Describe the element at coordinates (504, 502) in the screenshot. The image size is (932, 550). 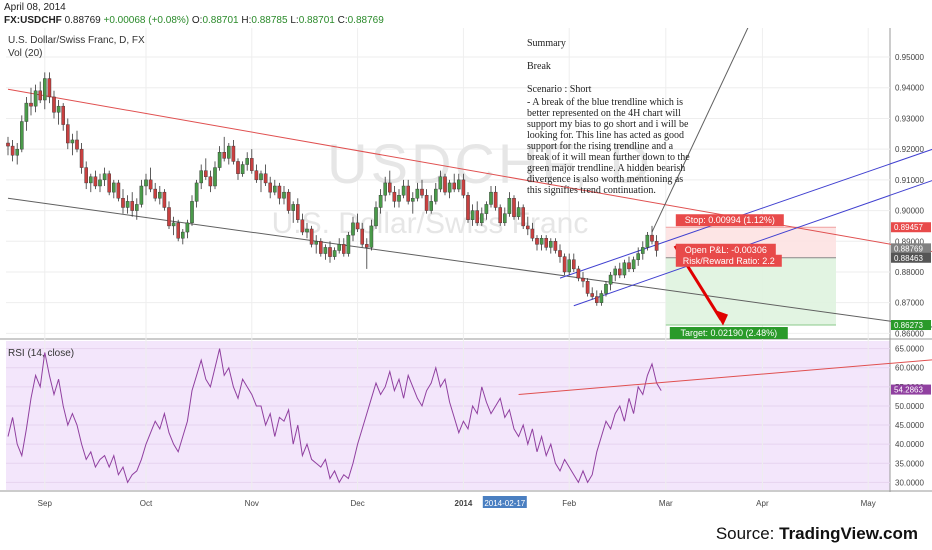
I see `date-marker-bg` at that location.